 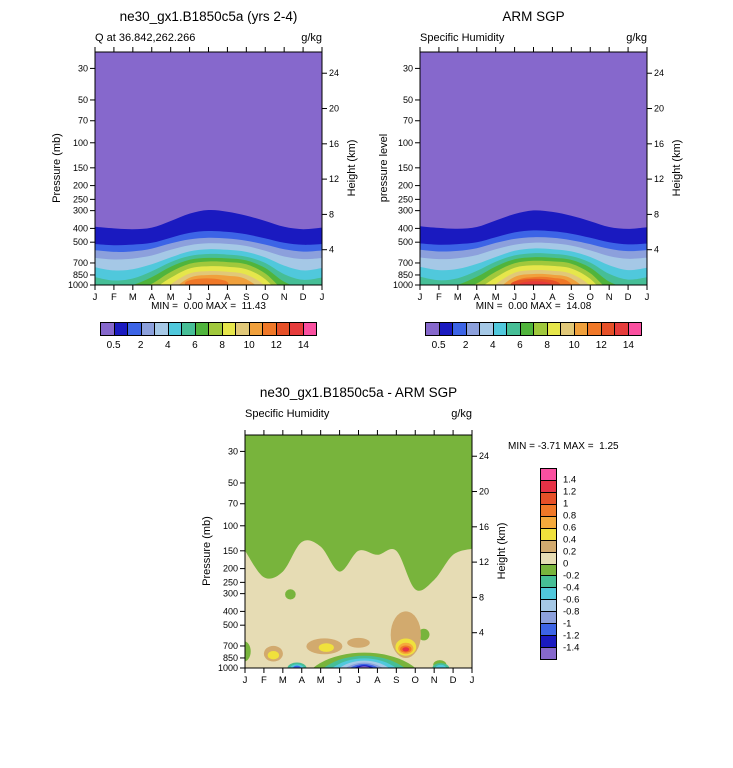 I want to click on colorbar-tick-label: 2, so click(x=140, y=345).